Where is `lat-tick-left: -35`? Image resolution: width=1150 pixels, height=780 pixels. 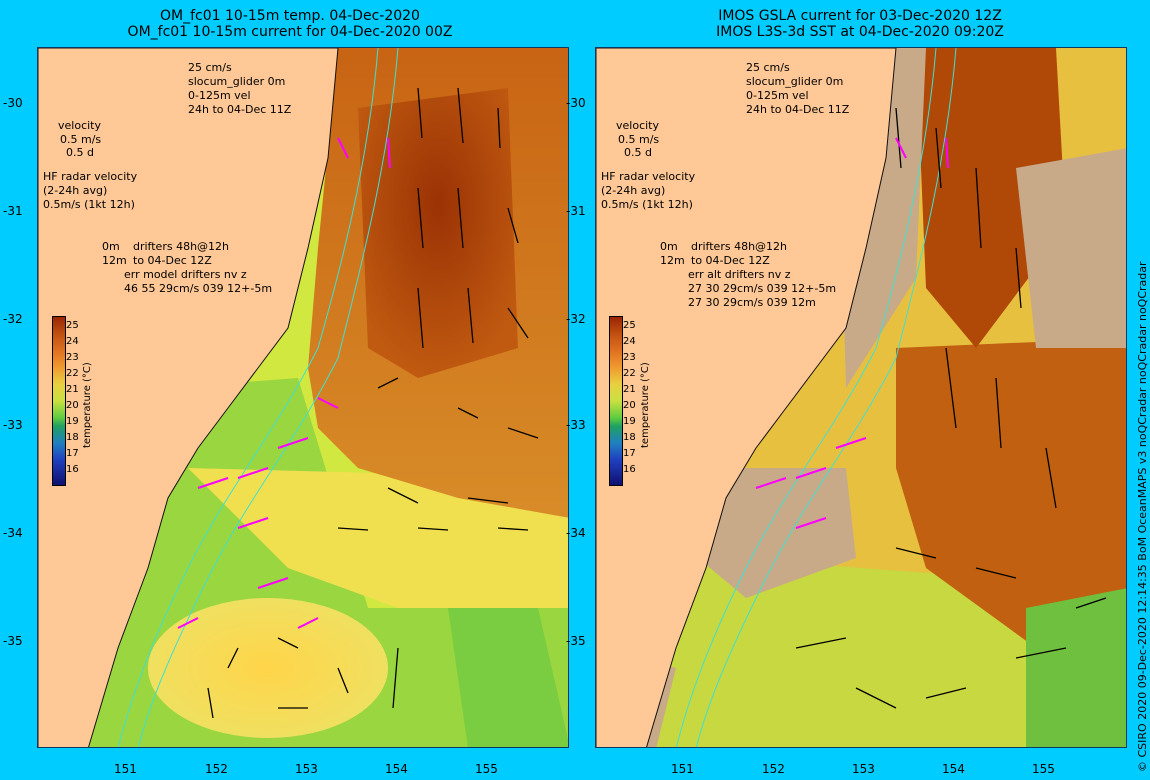
lat-tick-left: -35 is located at coordinates (13, 641).